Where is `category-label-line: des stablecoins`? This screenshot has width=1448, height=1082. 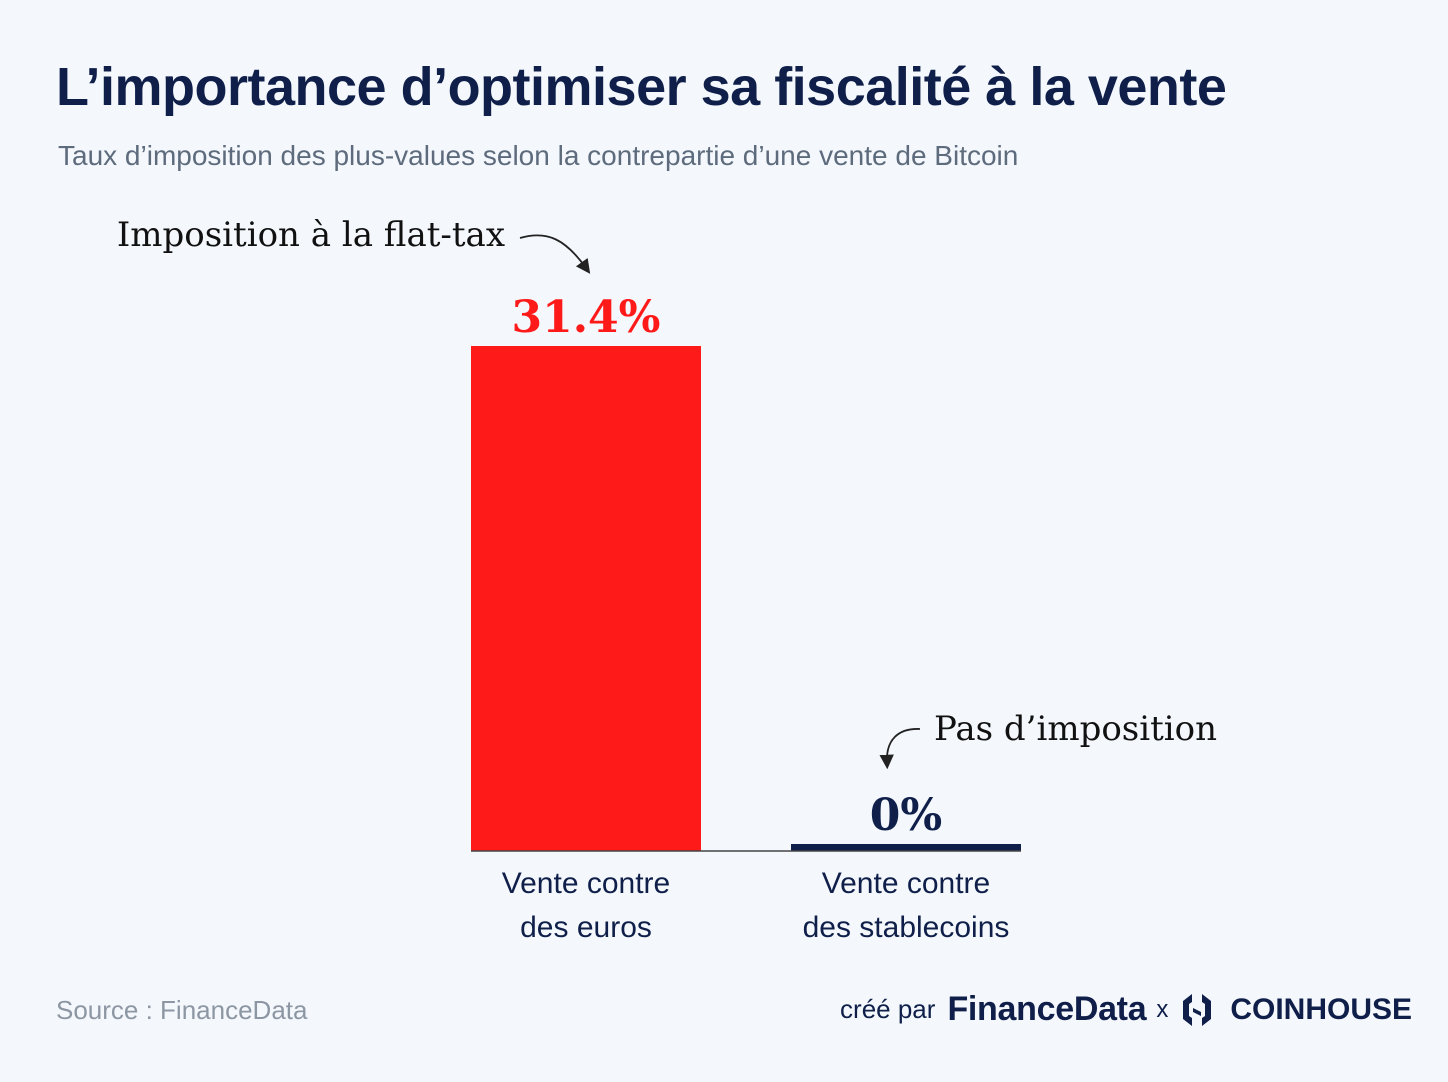 category-label-line: des stablecoins is located at coordinates (906, 927).